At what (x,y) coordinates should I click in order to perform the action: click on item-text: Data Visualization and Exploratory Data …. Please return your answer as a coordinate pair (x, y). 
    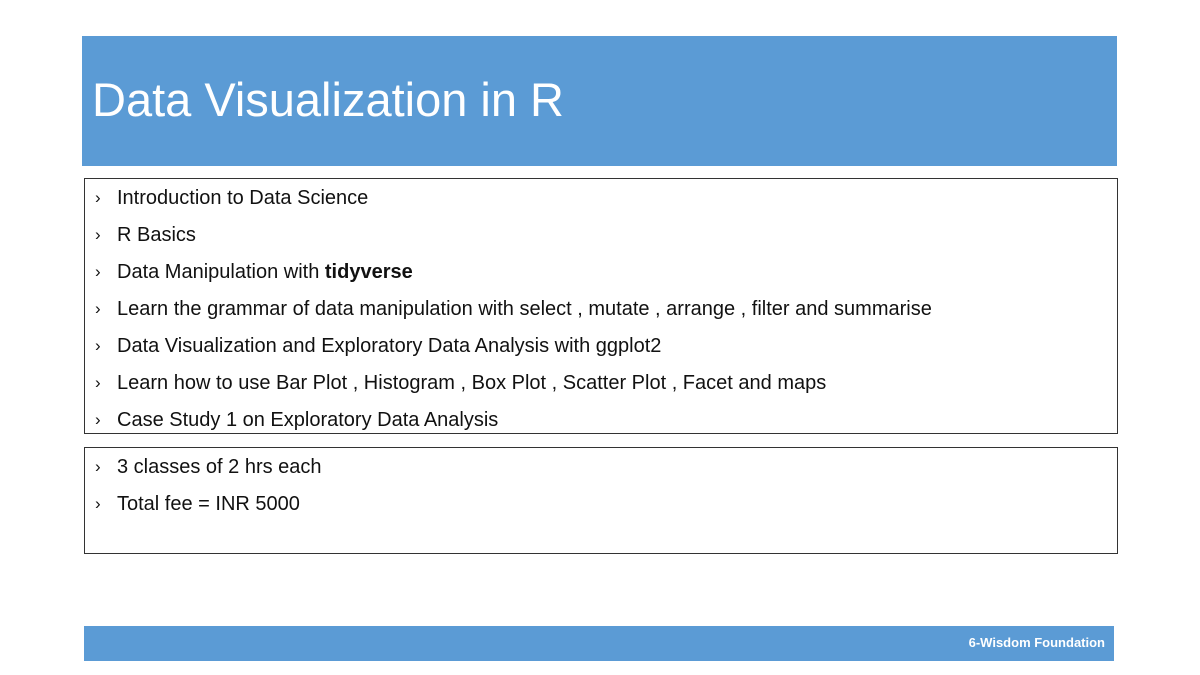
    Looking at the image, I should click on (389, 346).